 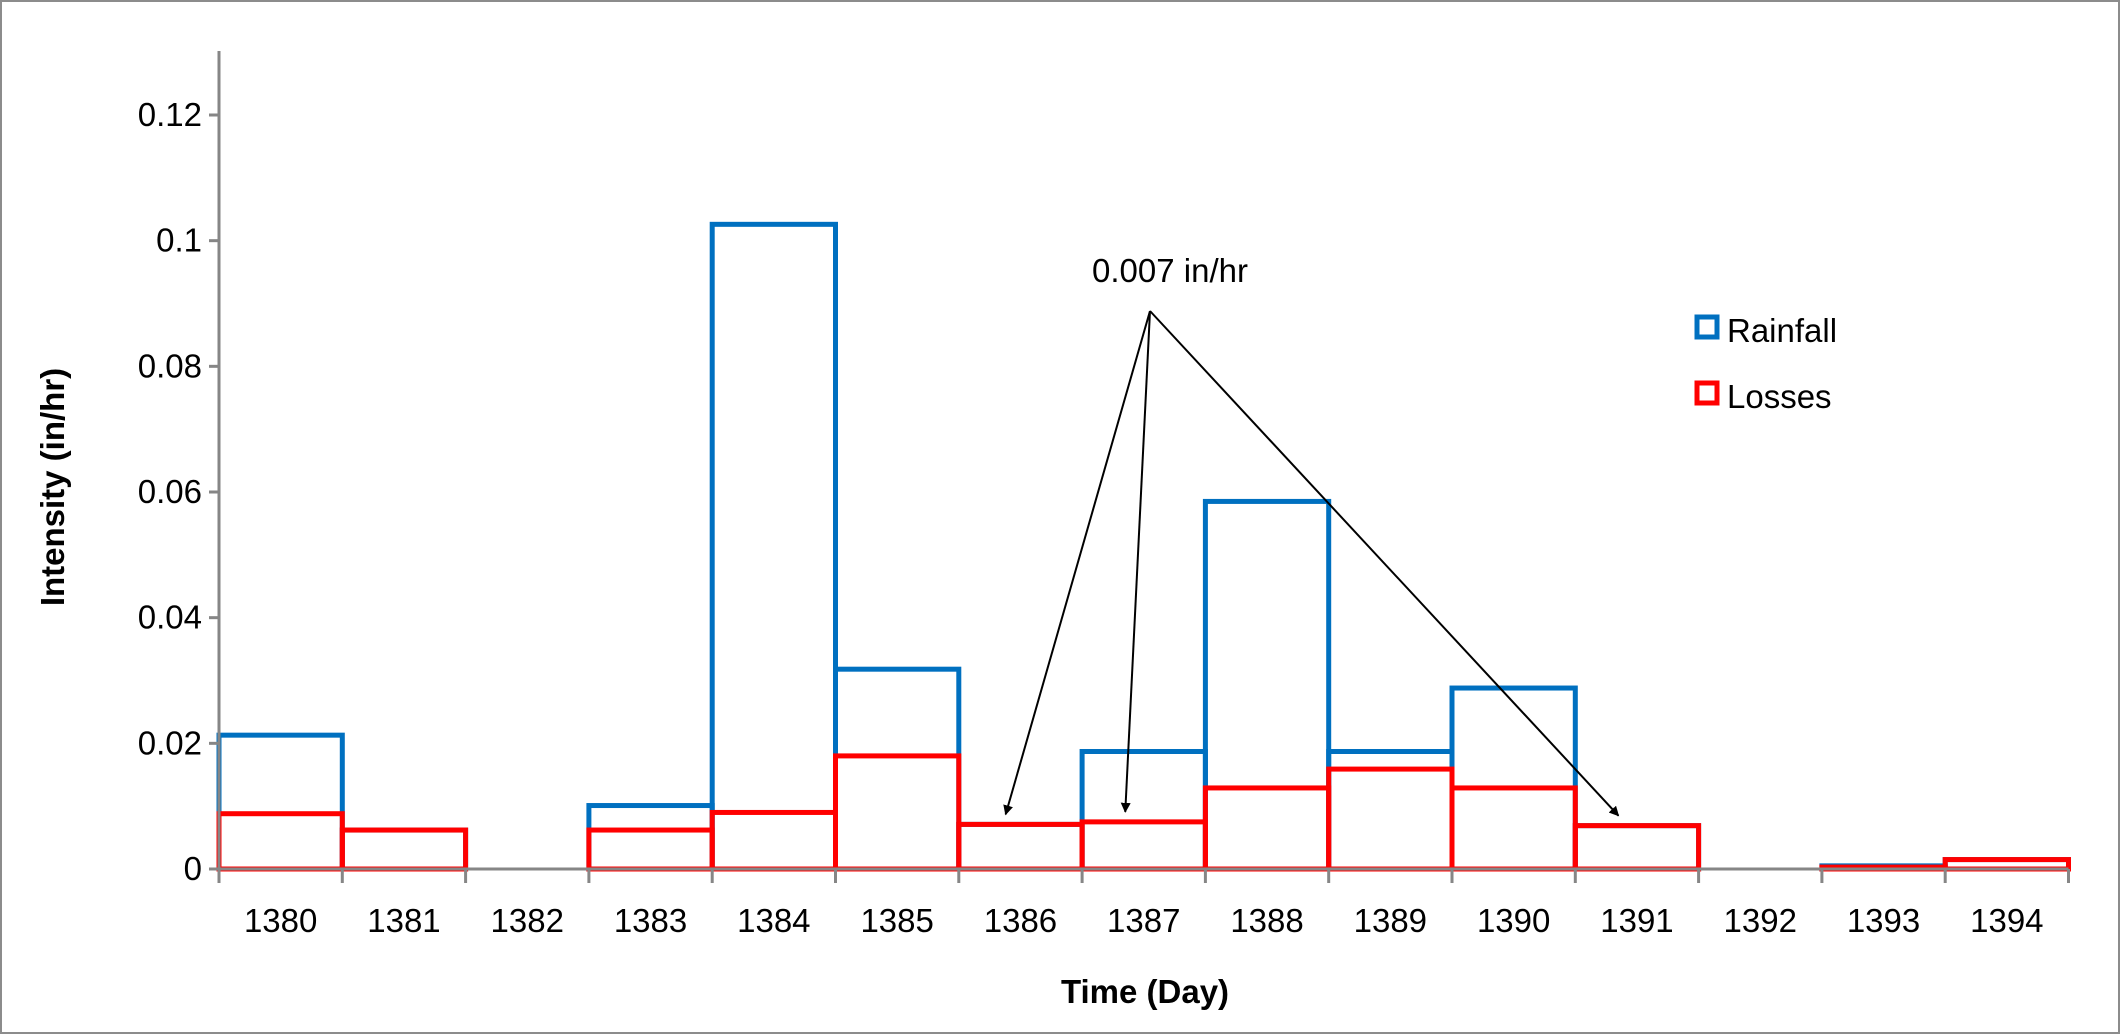 I want to click on y-tick-label: 0, so click(x=193, y=868).